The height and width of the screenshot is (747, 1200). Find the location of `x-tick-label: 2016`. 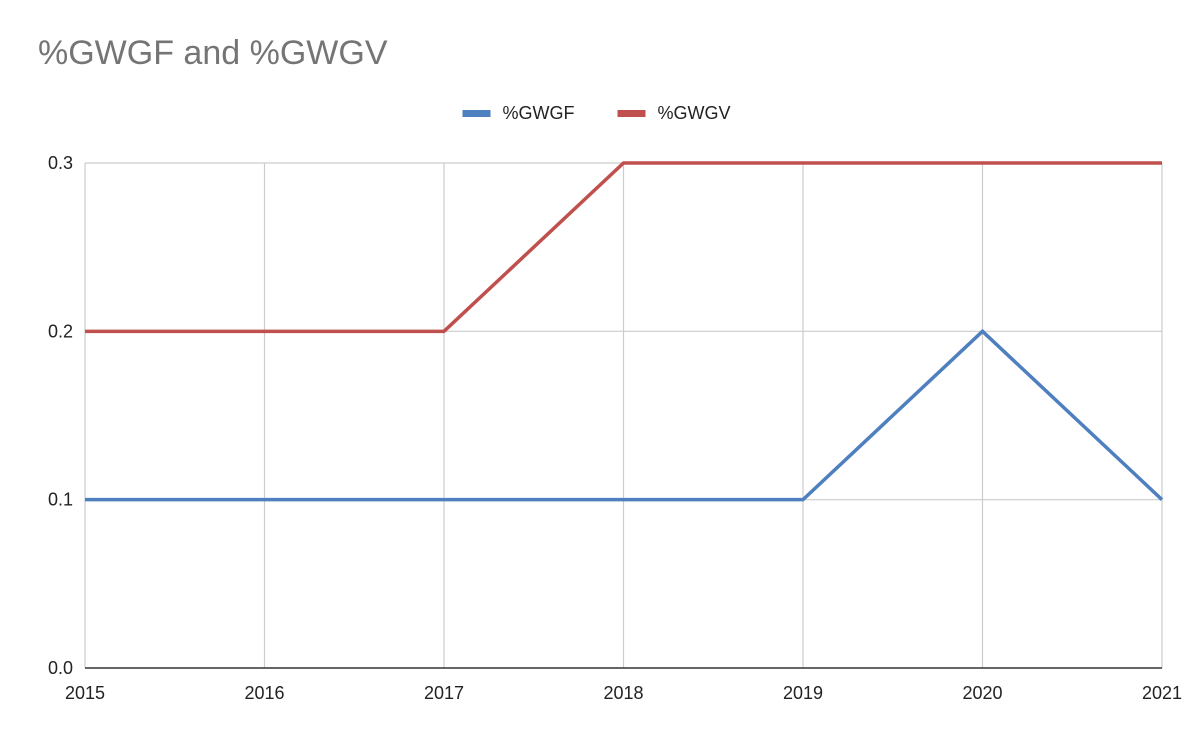

x-tick-label: 2016 is located at coordinates (264, 693).